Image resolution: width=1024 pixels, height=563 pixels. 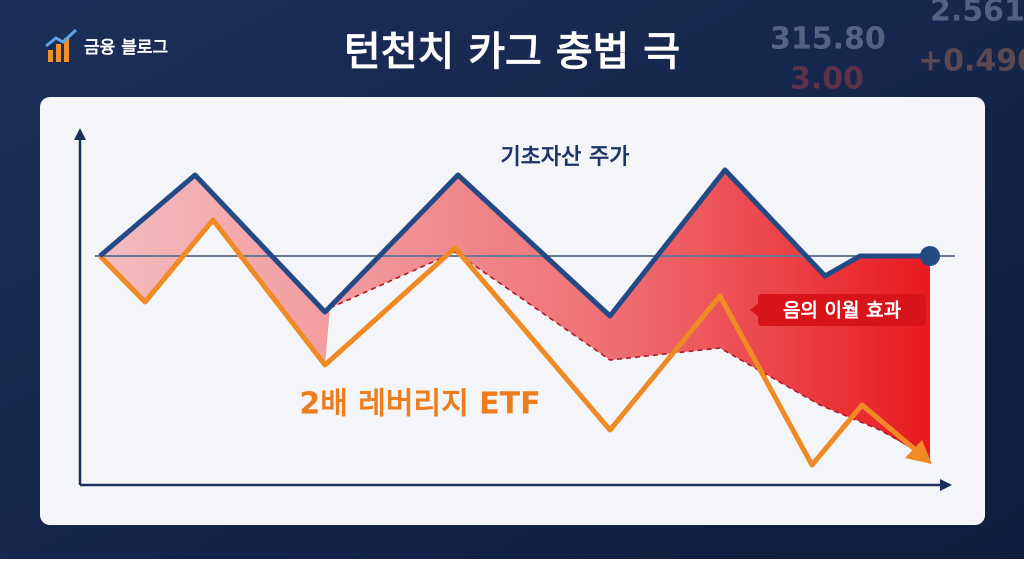 I want to click on underlying-label: 기초자산 주가, so click(x=564, y=157).